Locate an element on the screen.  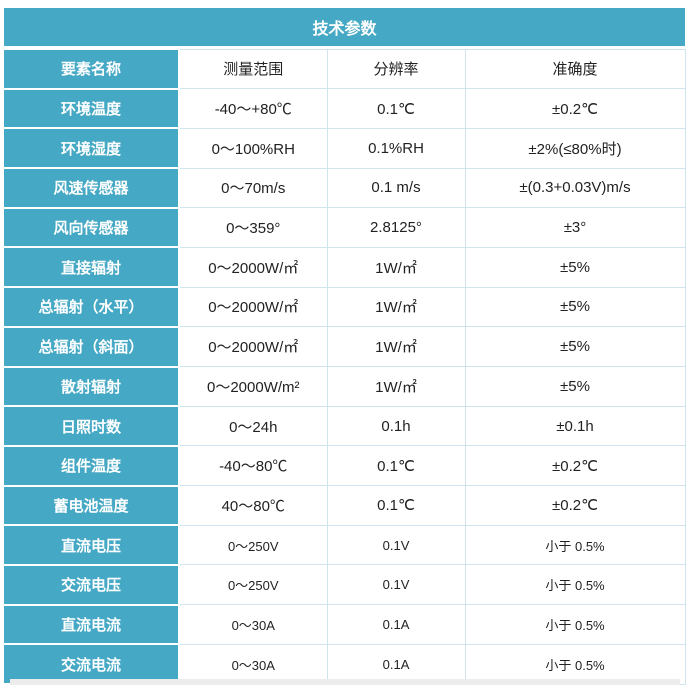
row-range: 0～24h is located at coordinates (253, 426).